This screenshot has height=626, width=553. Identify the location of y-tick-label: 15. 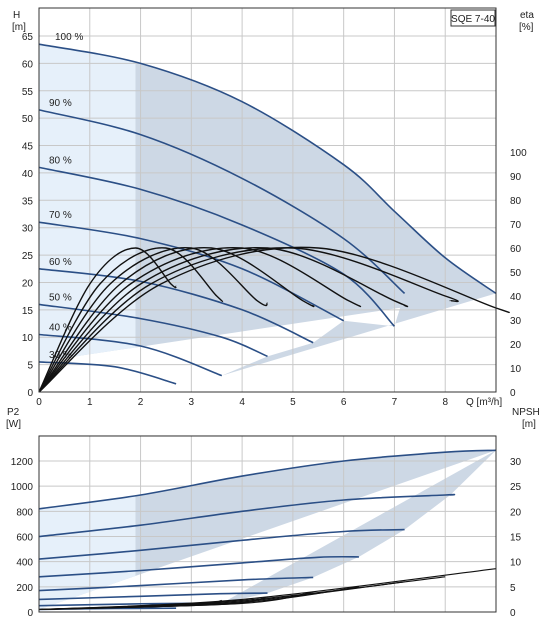
(28, 311).